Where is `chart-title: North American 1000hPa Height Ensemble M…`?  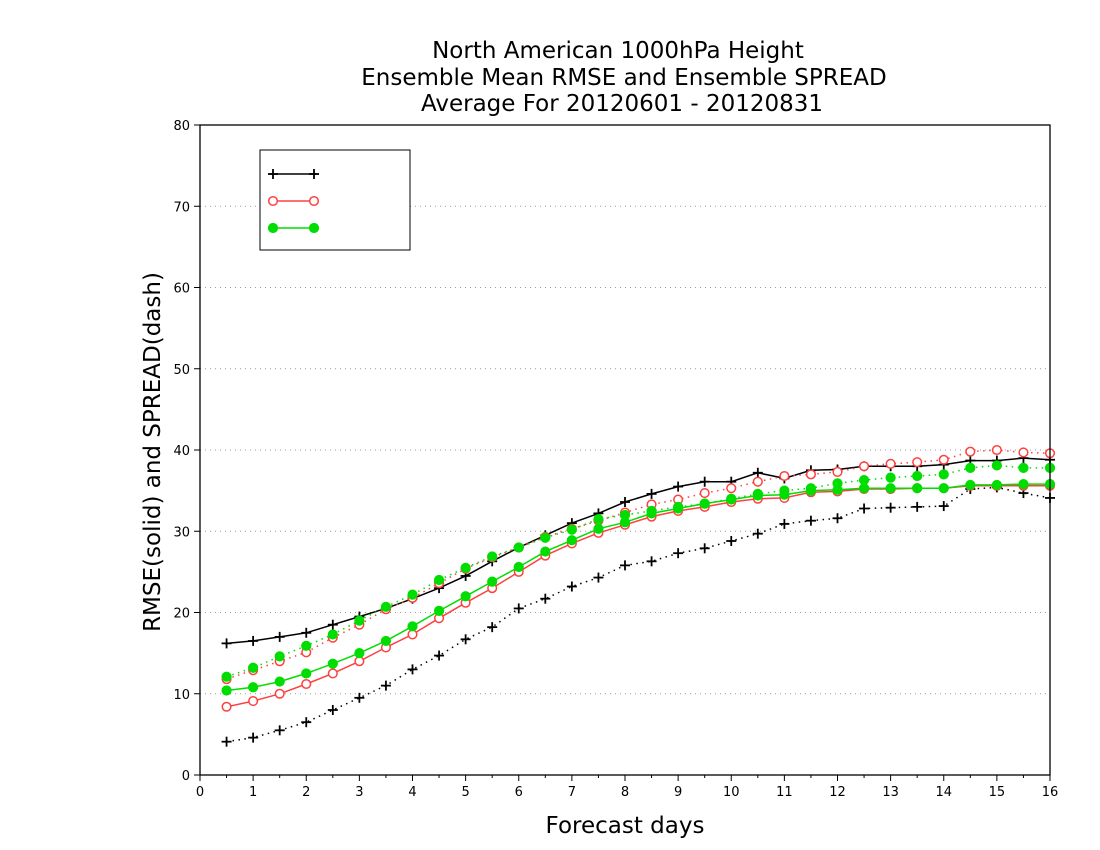 chart-title: North American 1000hPa Height Ensemble M… is located at coordinates (623, 77).